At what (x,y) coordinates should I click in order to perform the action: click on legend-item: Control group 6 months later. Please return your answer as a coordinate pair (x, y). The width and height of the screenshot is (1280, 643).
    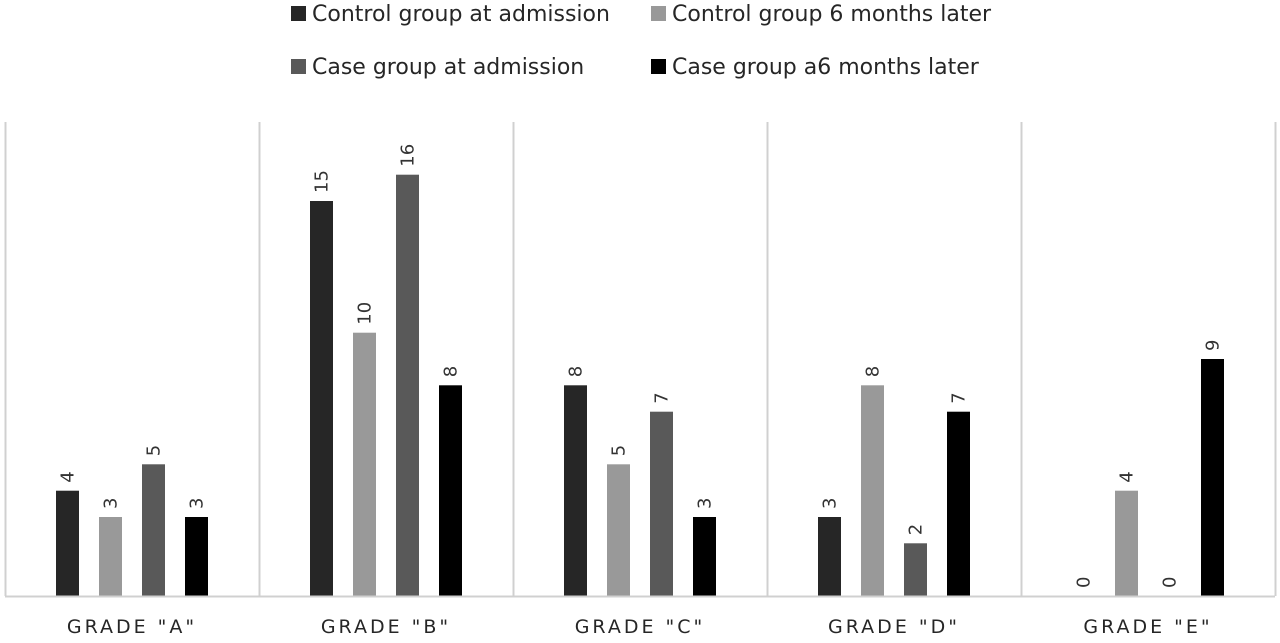
    Looking at the image, I should click on (821, 14).